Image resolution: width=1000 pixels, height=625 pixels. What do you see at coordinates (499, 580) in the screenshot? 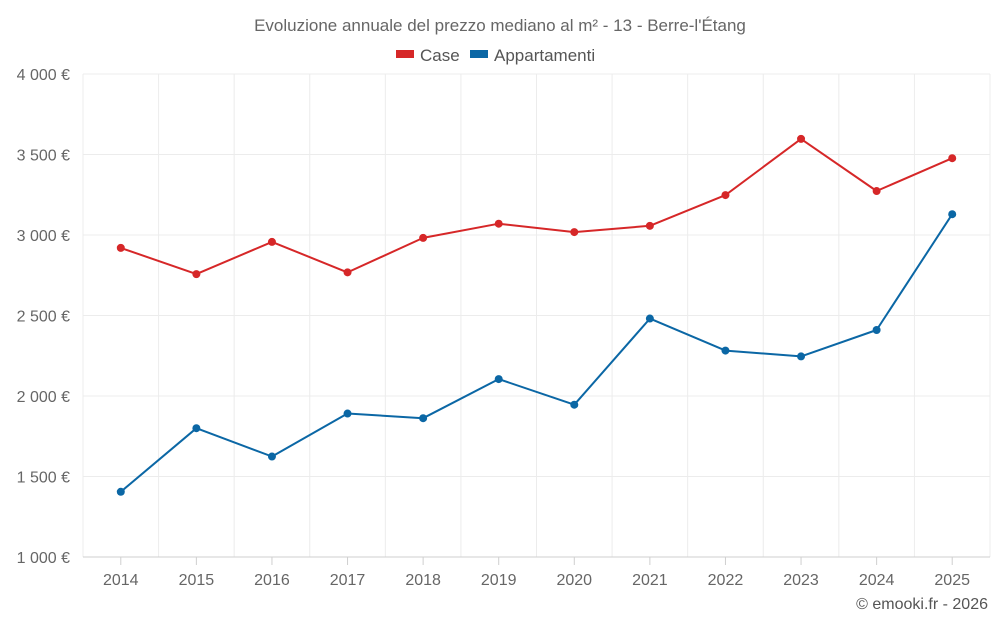
I see `x-tick-label: 2019` at bounding box center [499, 580].